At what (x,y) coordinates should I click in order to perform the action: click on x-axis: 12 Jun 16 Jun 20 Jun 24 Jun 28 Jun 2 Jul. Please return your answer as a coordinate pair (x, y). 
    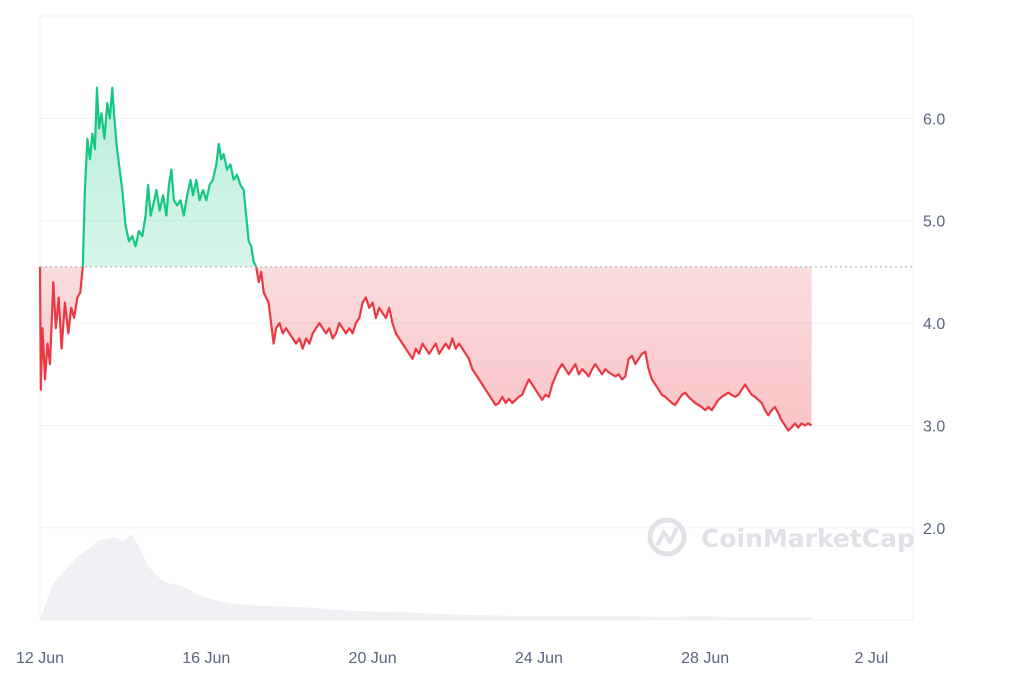
    Looking at the image, I should click on (452, 658).